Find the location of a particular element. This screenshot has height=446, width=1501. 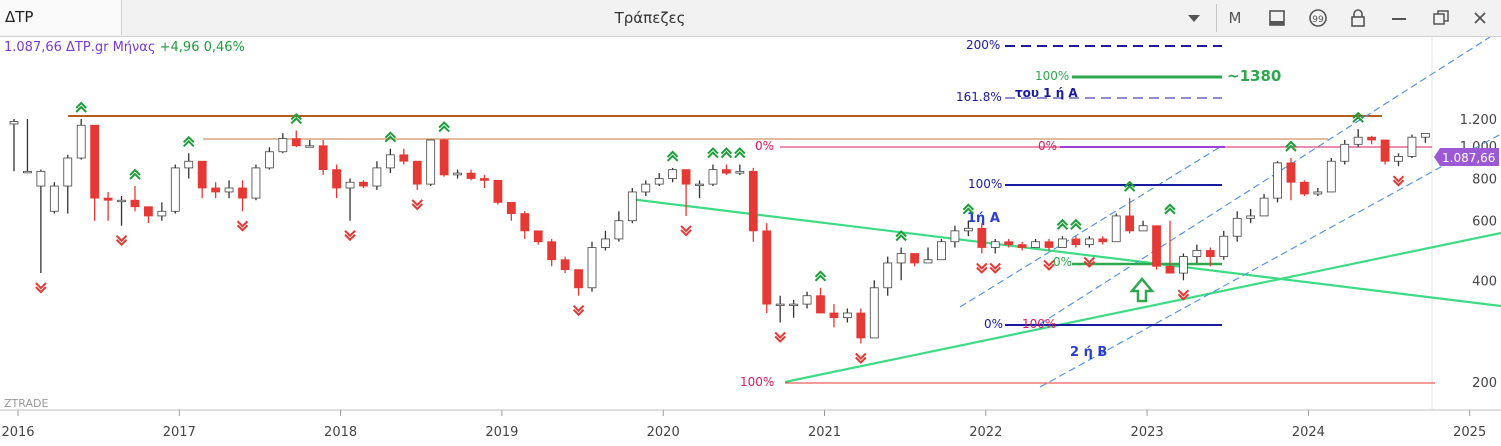

downtrend-line is located at coordinates (1065, 252).